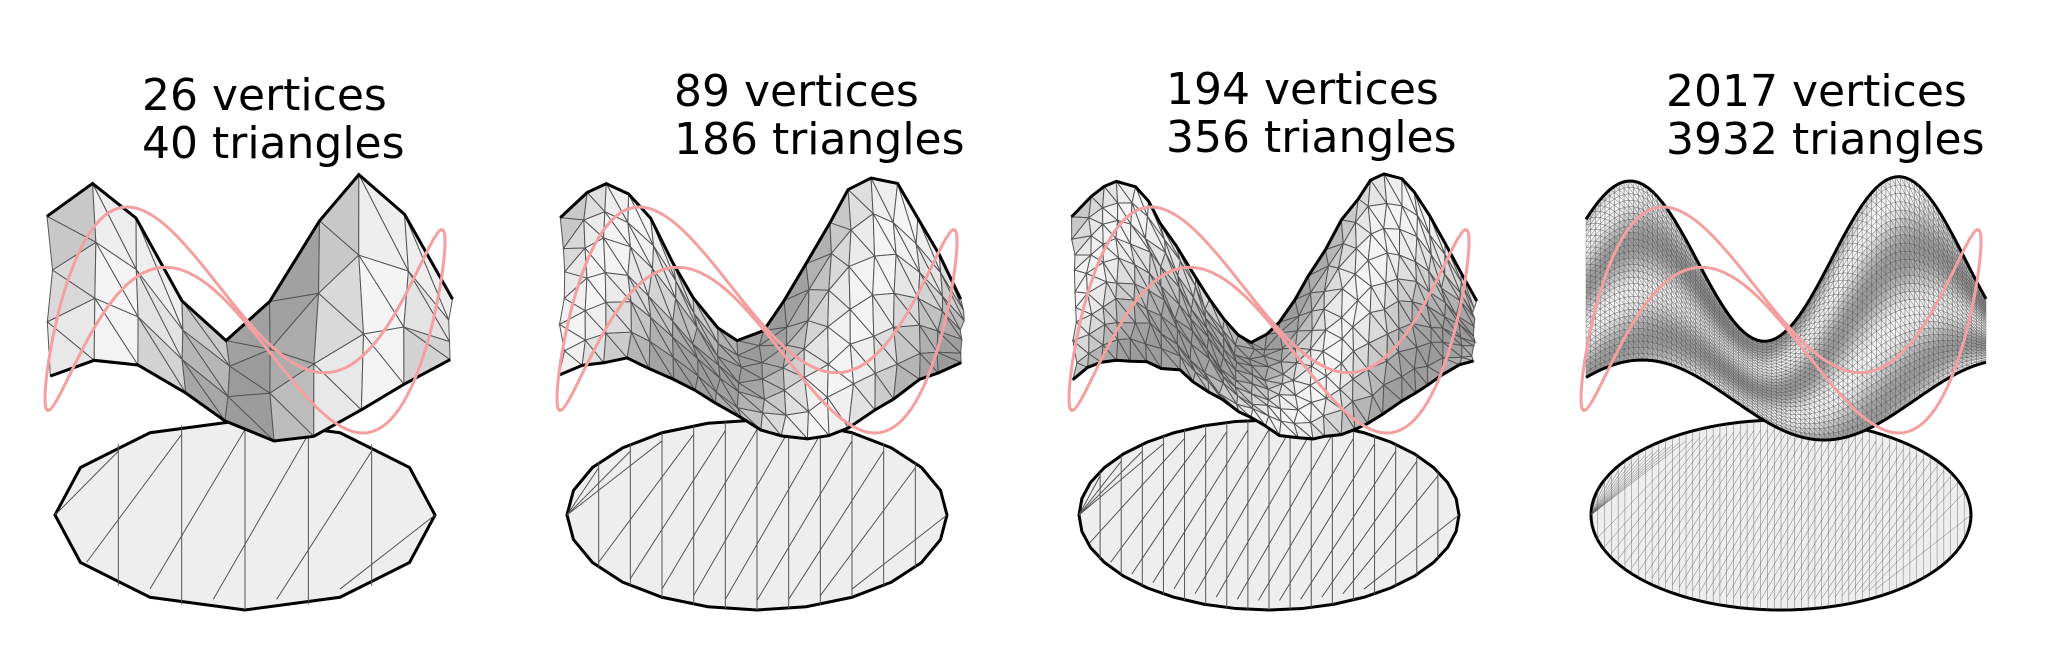  I want to click on triangles-label: 356 triangles, so click(1311, 137).